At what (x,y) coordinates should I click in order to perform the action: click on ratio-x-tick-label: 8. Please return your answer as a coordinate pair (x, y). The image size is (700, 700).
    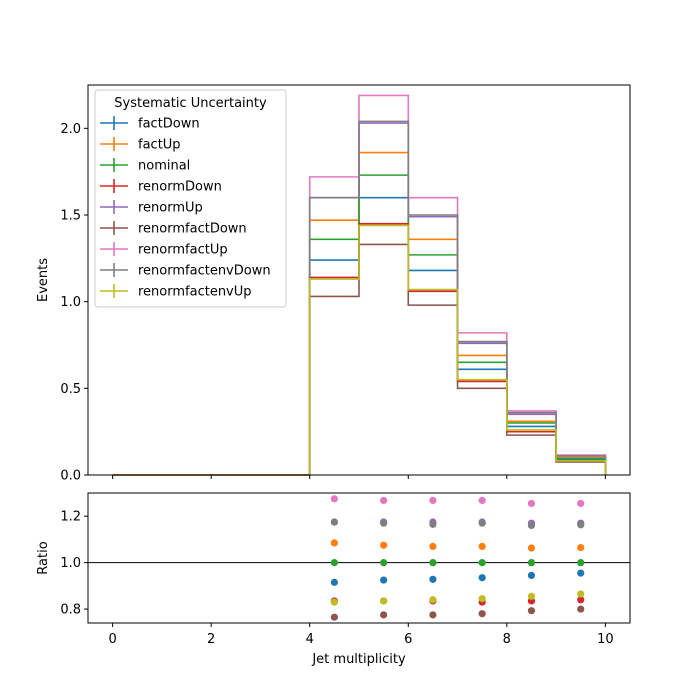
    Looking at the image, I should click on (507, 639).